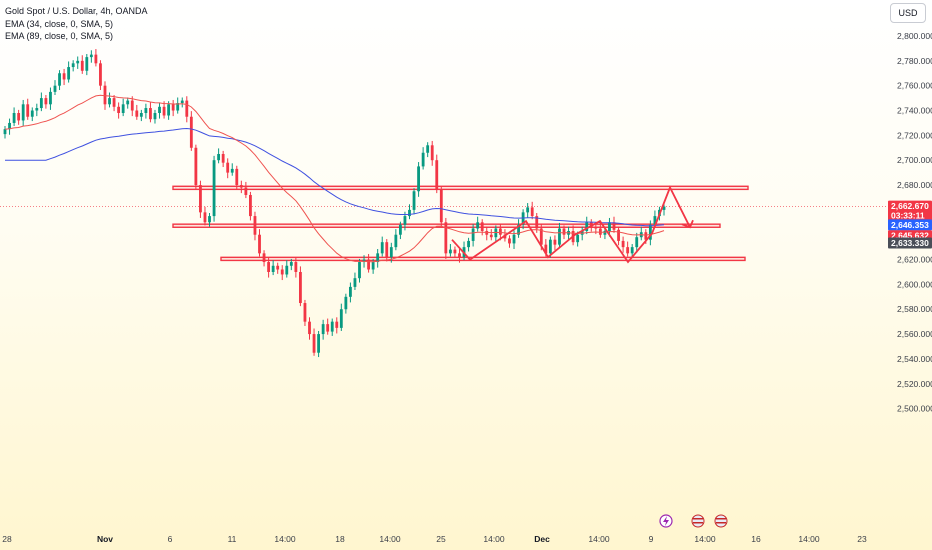 This screenshot has width=932, height=550. What do you see at coordinates (910, 243) in the screenshot?
I see `price-label-value: 2,633.330` at bounding box center [910, 243].